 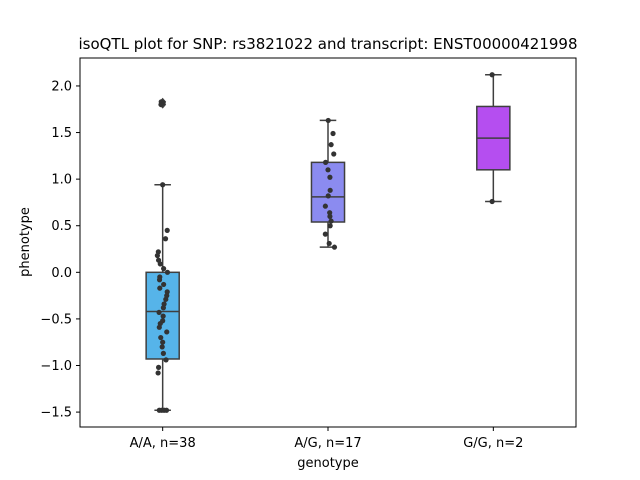 What do you see at coordinates (327, 463) in the screenshot?
I see `x-axis-label: genotype` at bounding box center [327, 463].